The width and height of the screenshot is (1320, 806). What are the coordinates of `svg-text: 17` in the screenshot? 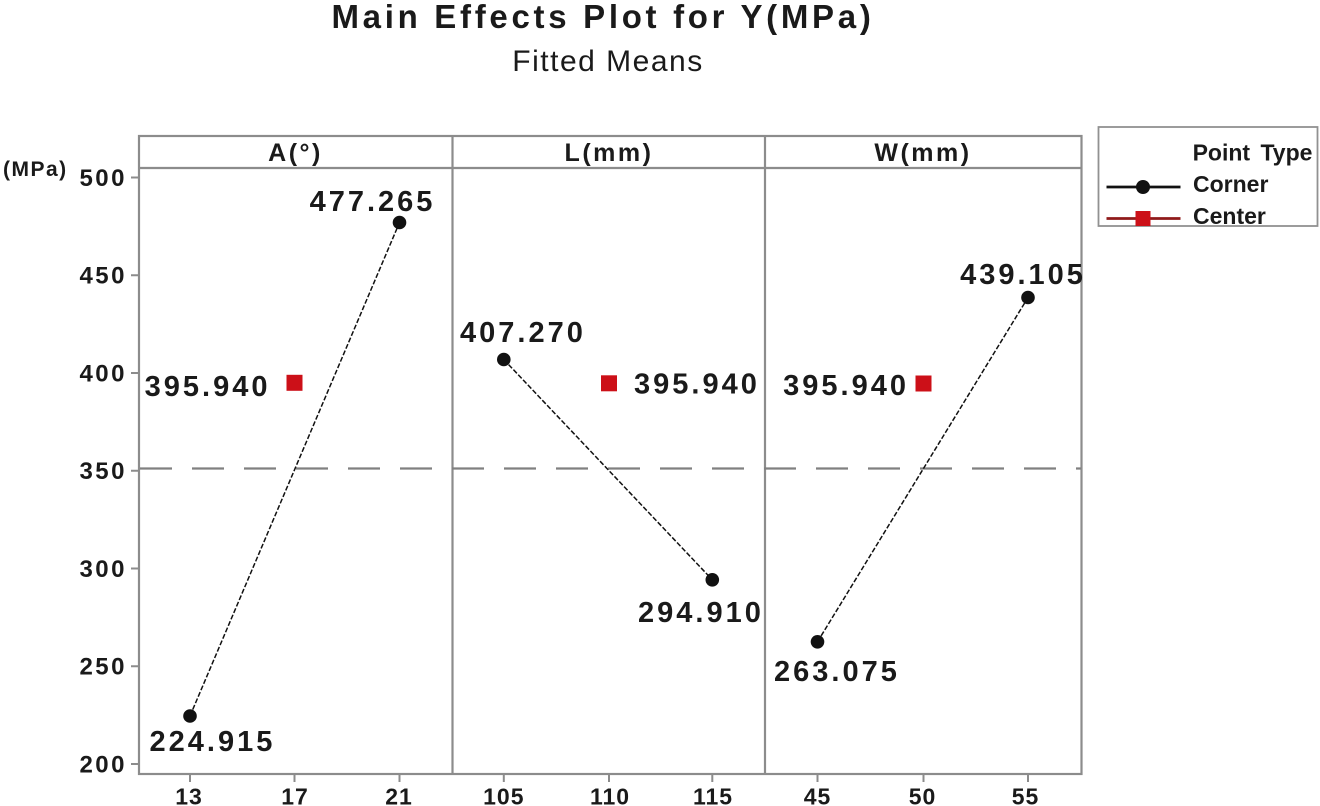 It's located at (295, 795).